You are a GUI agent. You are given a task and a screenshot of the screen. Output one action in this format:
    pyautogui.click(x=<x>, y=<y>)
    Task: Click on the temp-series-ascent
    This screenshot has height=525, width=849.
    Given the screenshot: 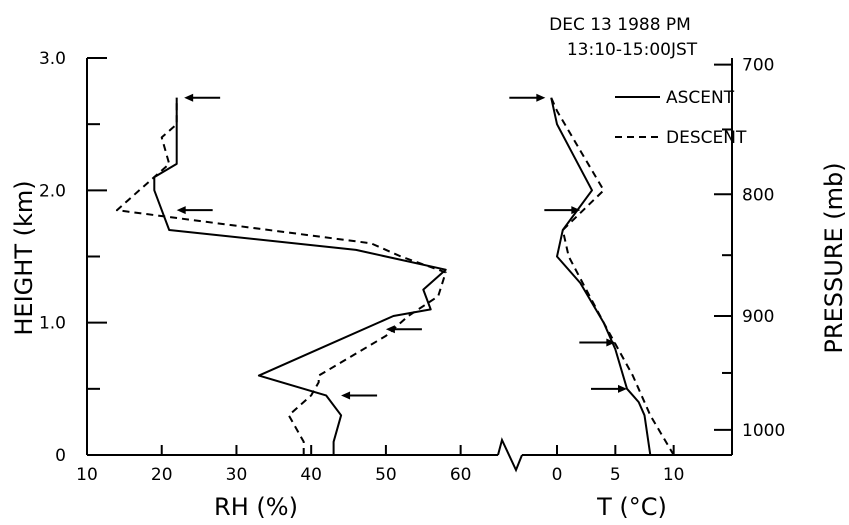 What is the action you would take?
    pyautogui.click(x=601, y=276)
    